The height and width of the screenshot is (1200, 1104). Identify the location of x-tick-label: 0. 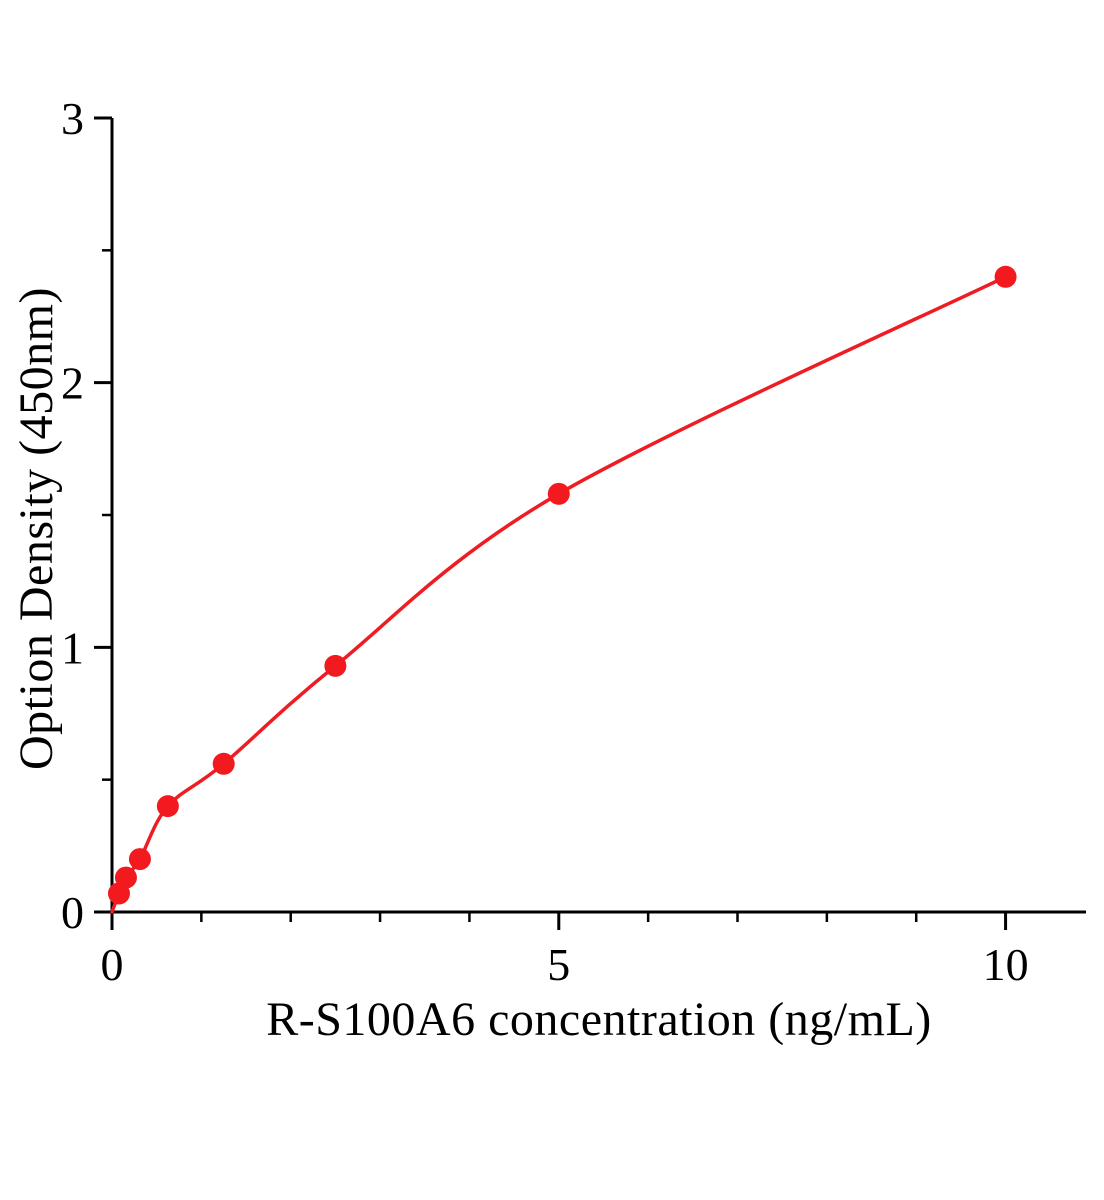
(112, 964).